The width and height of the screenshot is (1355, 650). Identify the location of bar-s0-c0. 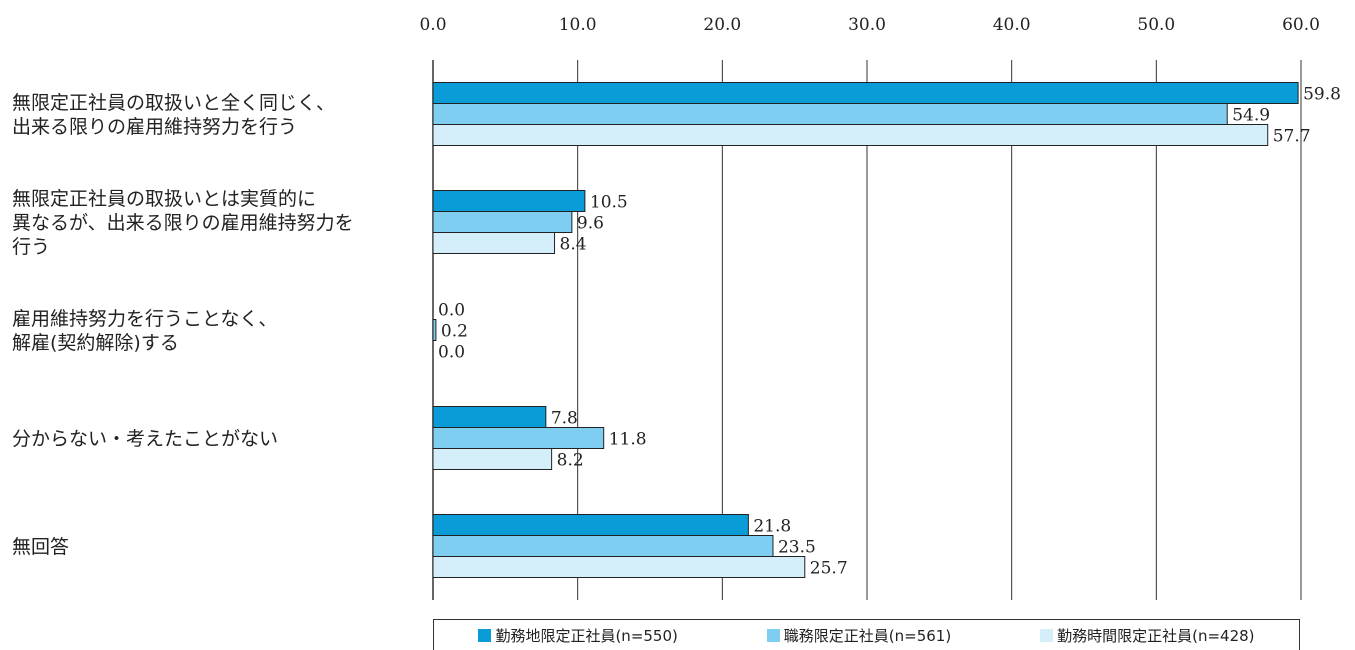
(865, 93).